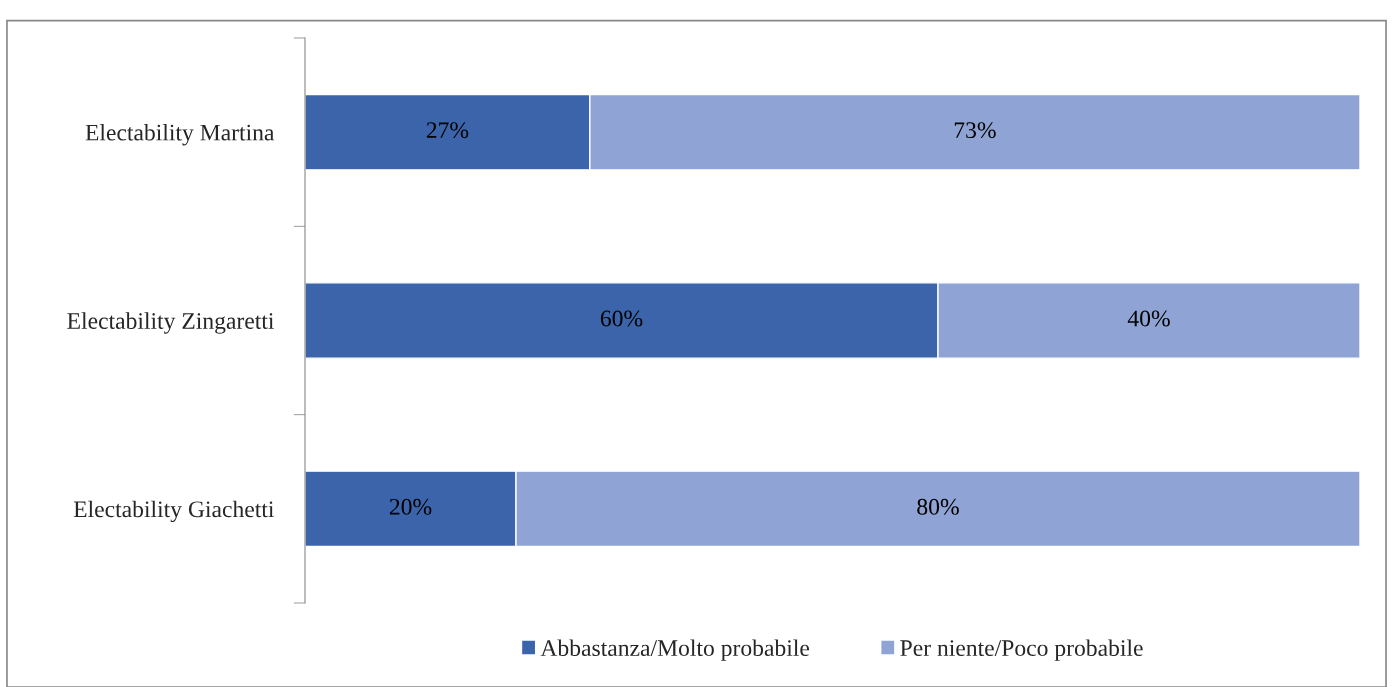 The height and width of the screenshot is (687, 1393). Describe the element at coordinates (1021, 650) in the screenshot. I see `legend-label: Per niente/Poco probabile` at that location.